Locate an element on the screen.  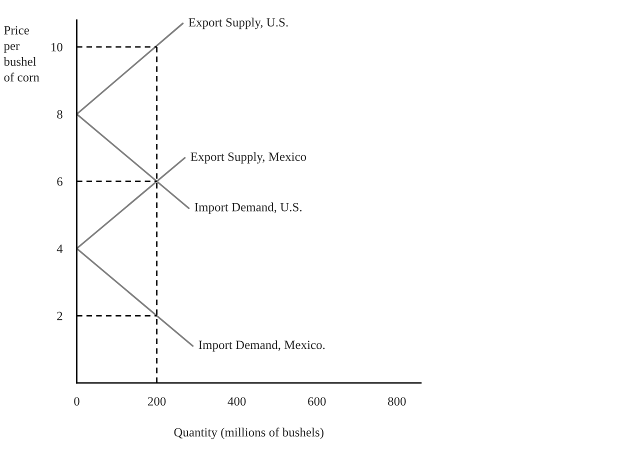
series-label: Export Supply, U.S. is located at coordinates (238, 24).